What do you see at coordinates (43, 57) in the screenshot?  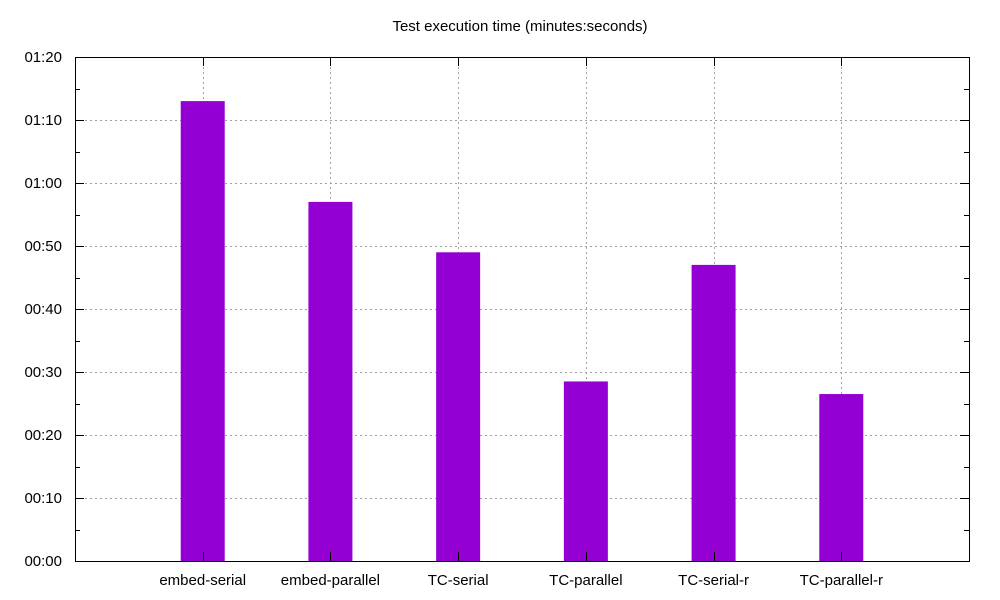 I see `y-tick-label: 01:20` at bounding box center [43, 57].